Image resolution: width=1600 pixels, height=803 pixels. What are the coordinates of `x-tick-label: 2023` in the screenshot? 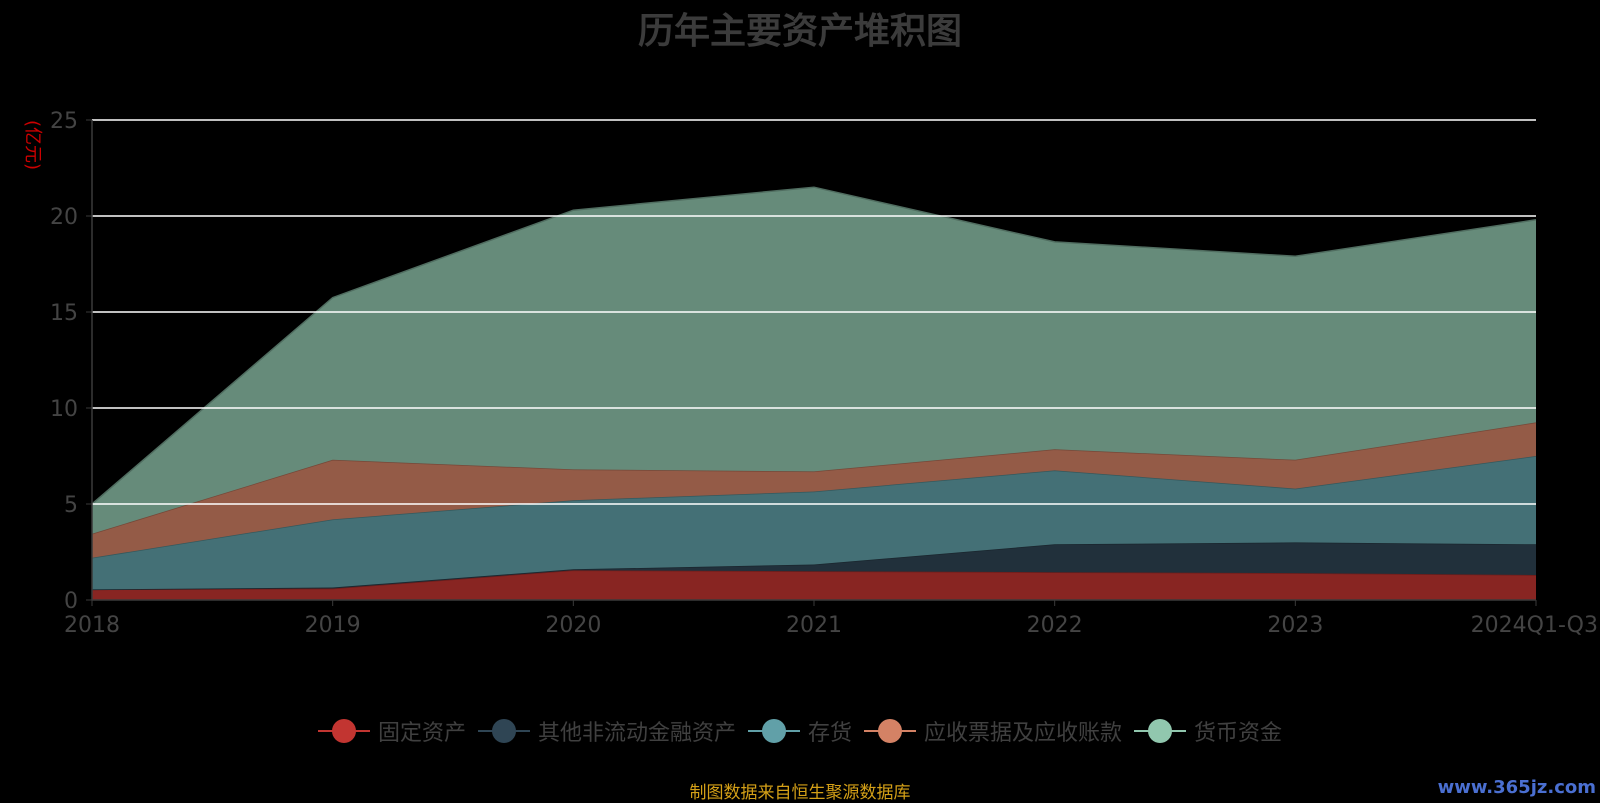 It's located at (1295, 625).